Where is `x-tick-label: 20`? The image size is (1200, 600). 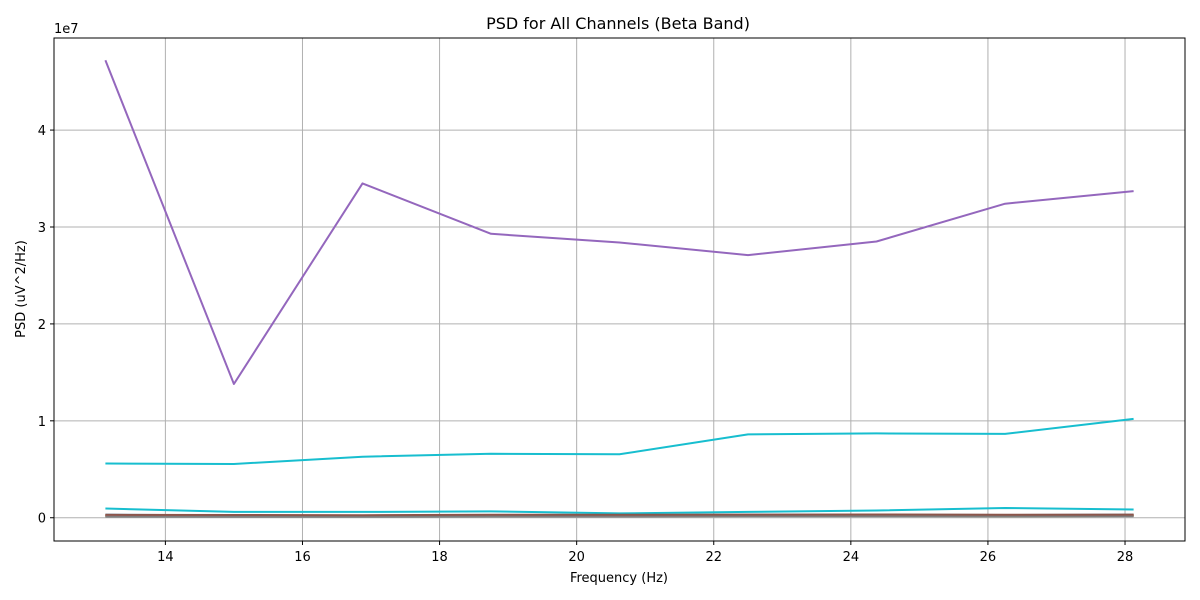
x-tick-label: 20 is located at coordinates (576, 557).